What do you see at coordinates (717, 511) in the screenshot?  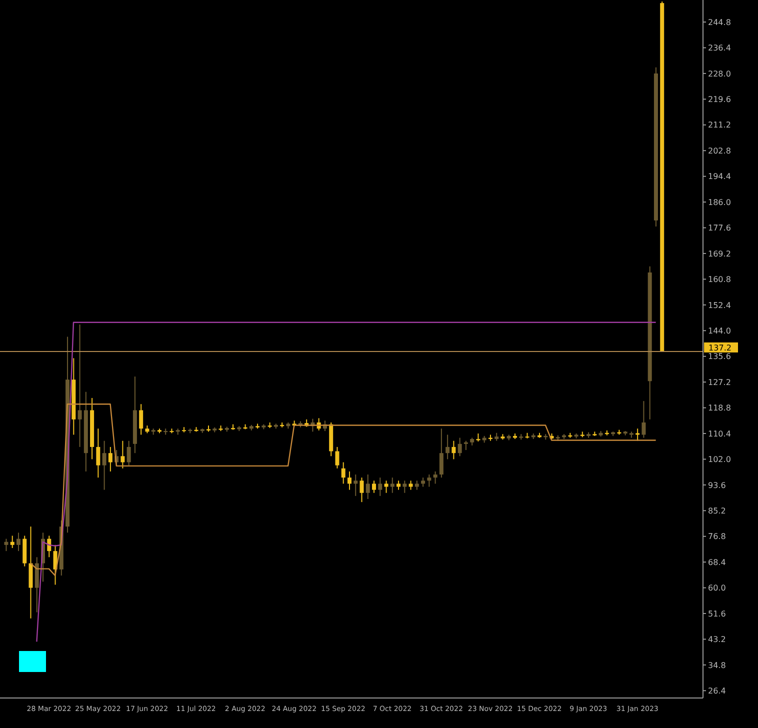 I see `y-tick-label: 85.2` at bounding box center [717, 511].